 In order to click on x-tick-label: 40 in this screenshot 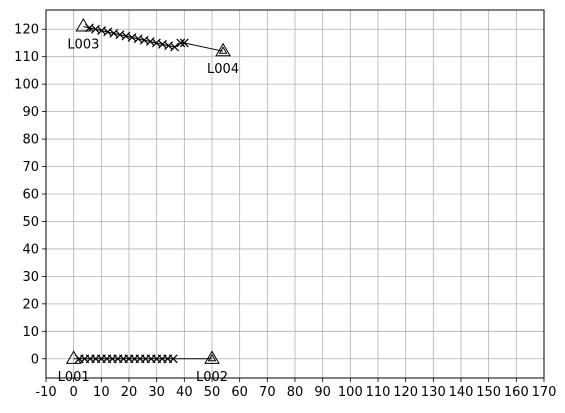, I will do `click(184, 392)`.